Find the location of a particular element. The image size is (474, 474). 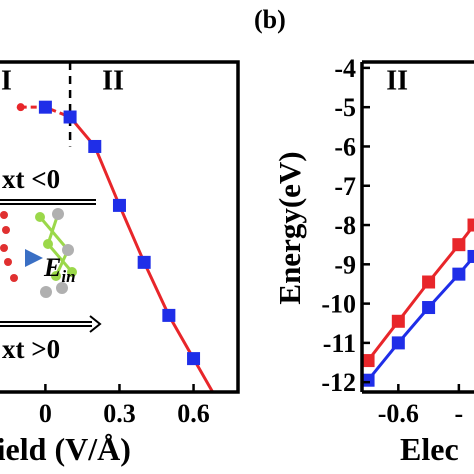

y-tick-label: -10 is located at coordinates (338, 304).